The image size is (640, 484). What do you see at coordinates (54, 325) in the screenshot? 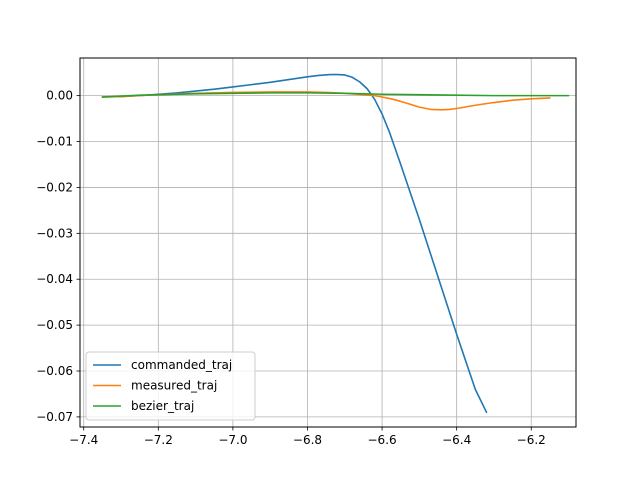
I see `y-tick-label: −0.05` at bounding box center [54, 325].